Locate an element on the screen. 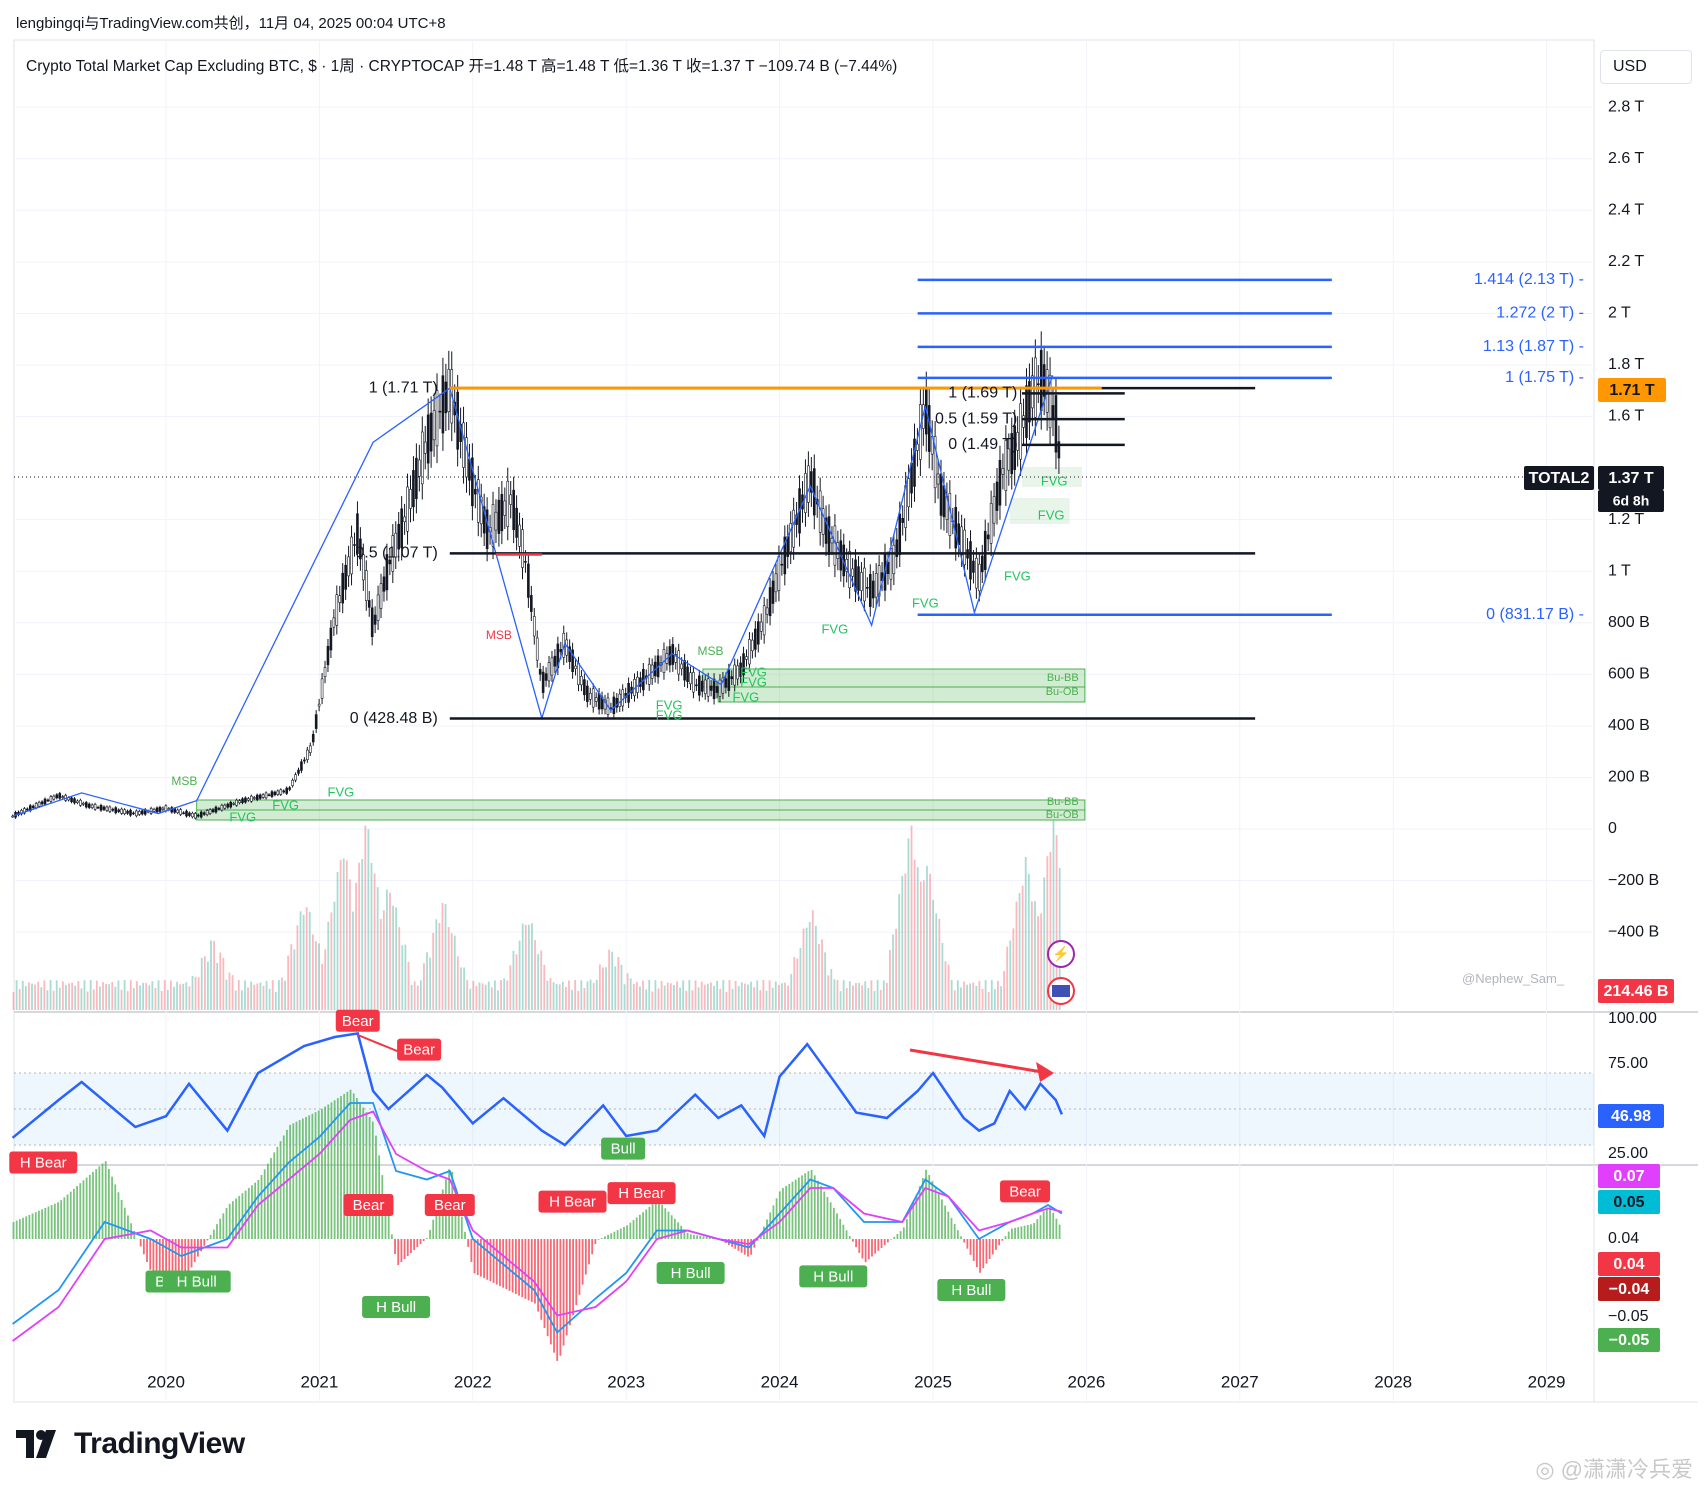 This screenshot has width=1707, height=1488. bu-bb-label: Bu-BB is located at coordinates (1063, 802).